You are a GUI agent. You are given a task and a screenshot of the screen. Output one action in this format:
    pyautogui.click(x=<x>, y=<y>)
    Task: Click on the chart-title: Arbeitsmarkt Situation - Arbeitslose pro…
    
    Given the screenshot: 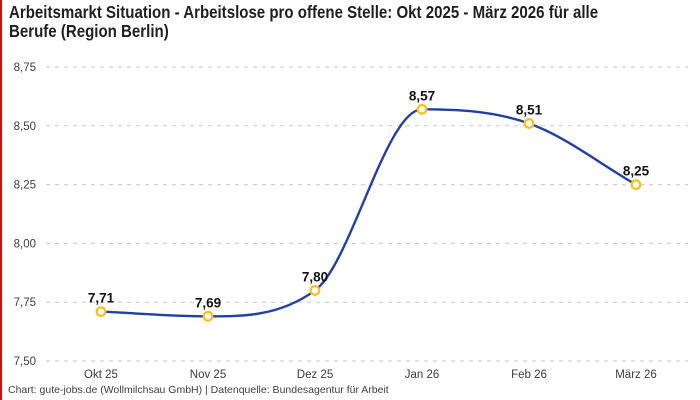 What is the action you would take?
    pyautogui.click(x=351, y=22)
    